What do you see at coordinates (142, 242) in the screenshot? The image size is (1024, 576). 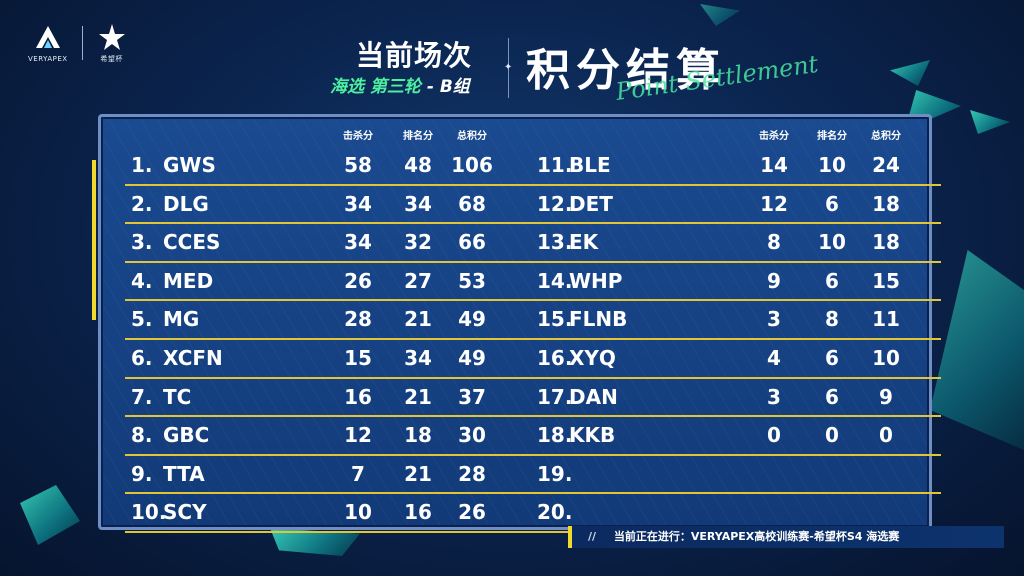 I see `rank-cell: 3.` at bounding box center [142, 242].